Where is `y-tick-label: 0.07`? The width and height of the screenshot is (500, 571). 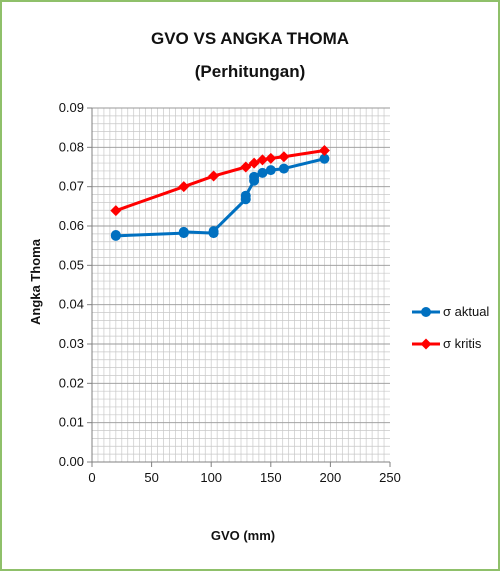
y-tick-label: 0.07 is located at coordinates (71, 186).